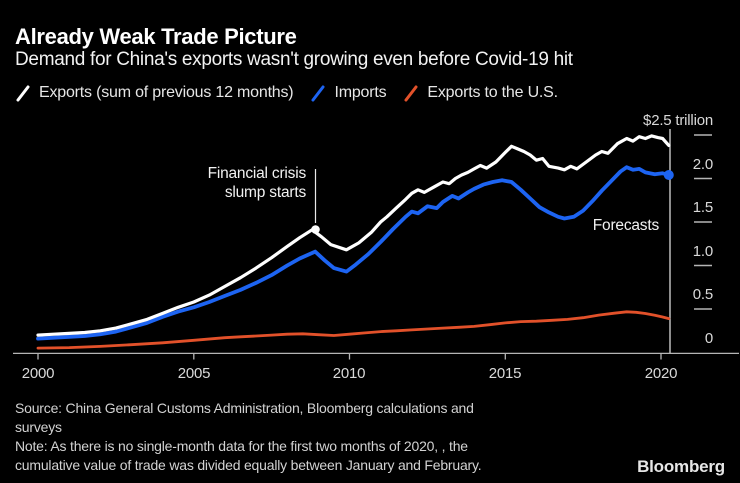 Image resolution: width=740 pixels, height=483 pixels. I want to click on legend-label-exports: Exports (sum of previous 12 months), so click(166, 92).